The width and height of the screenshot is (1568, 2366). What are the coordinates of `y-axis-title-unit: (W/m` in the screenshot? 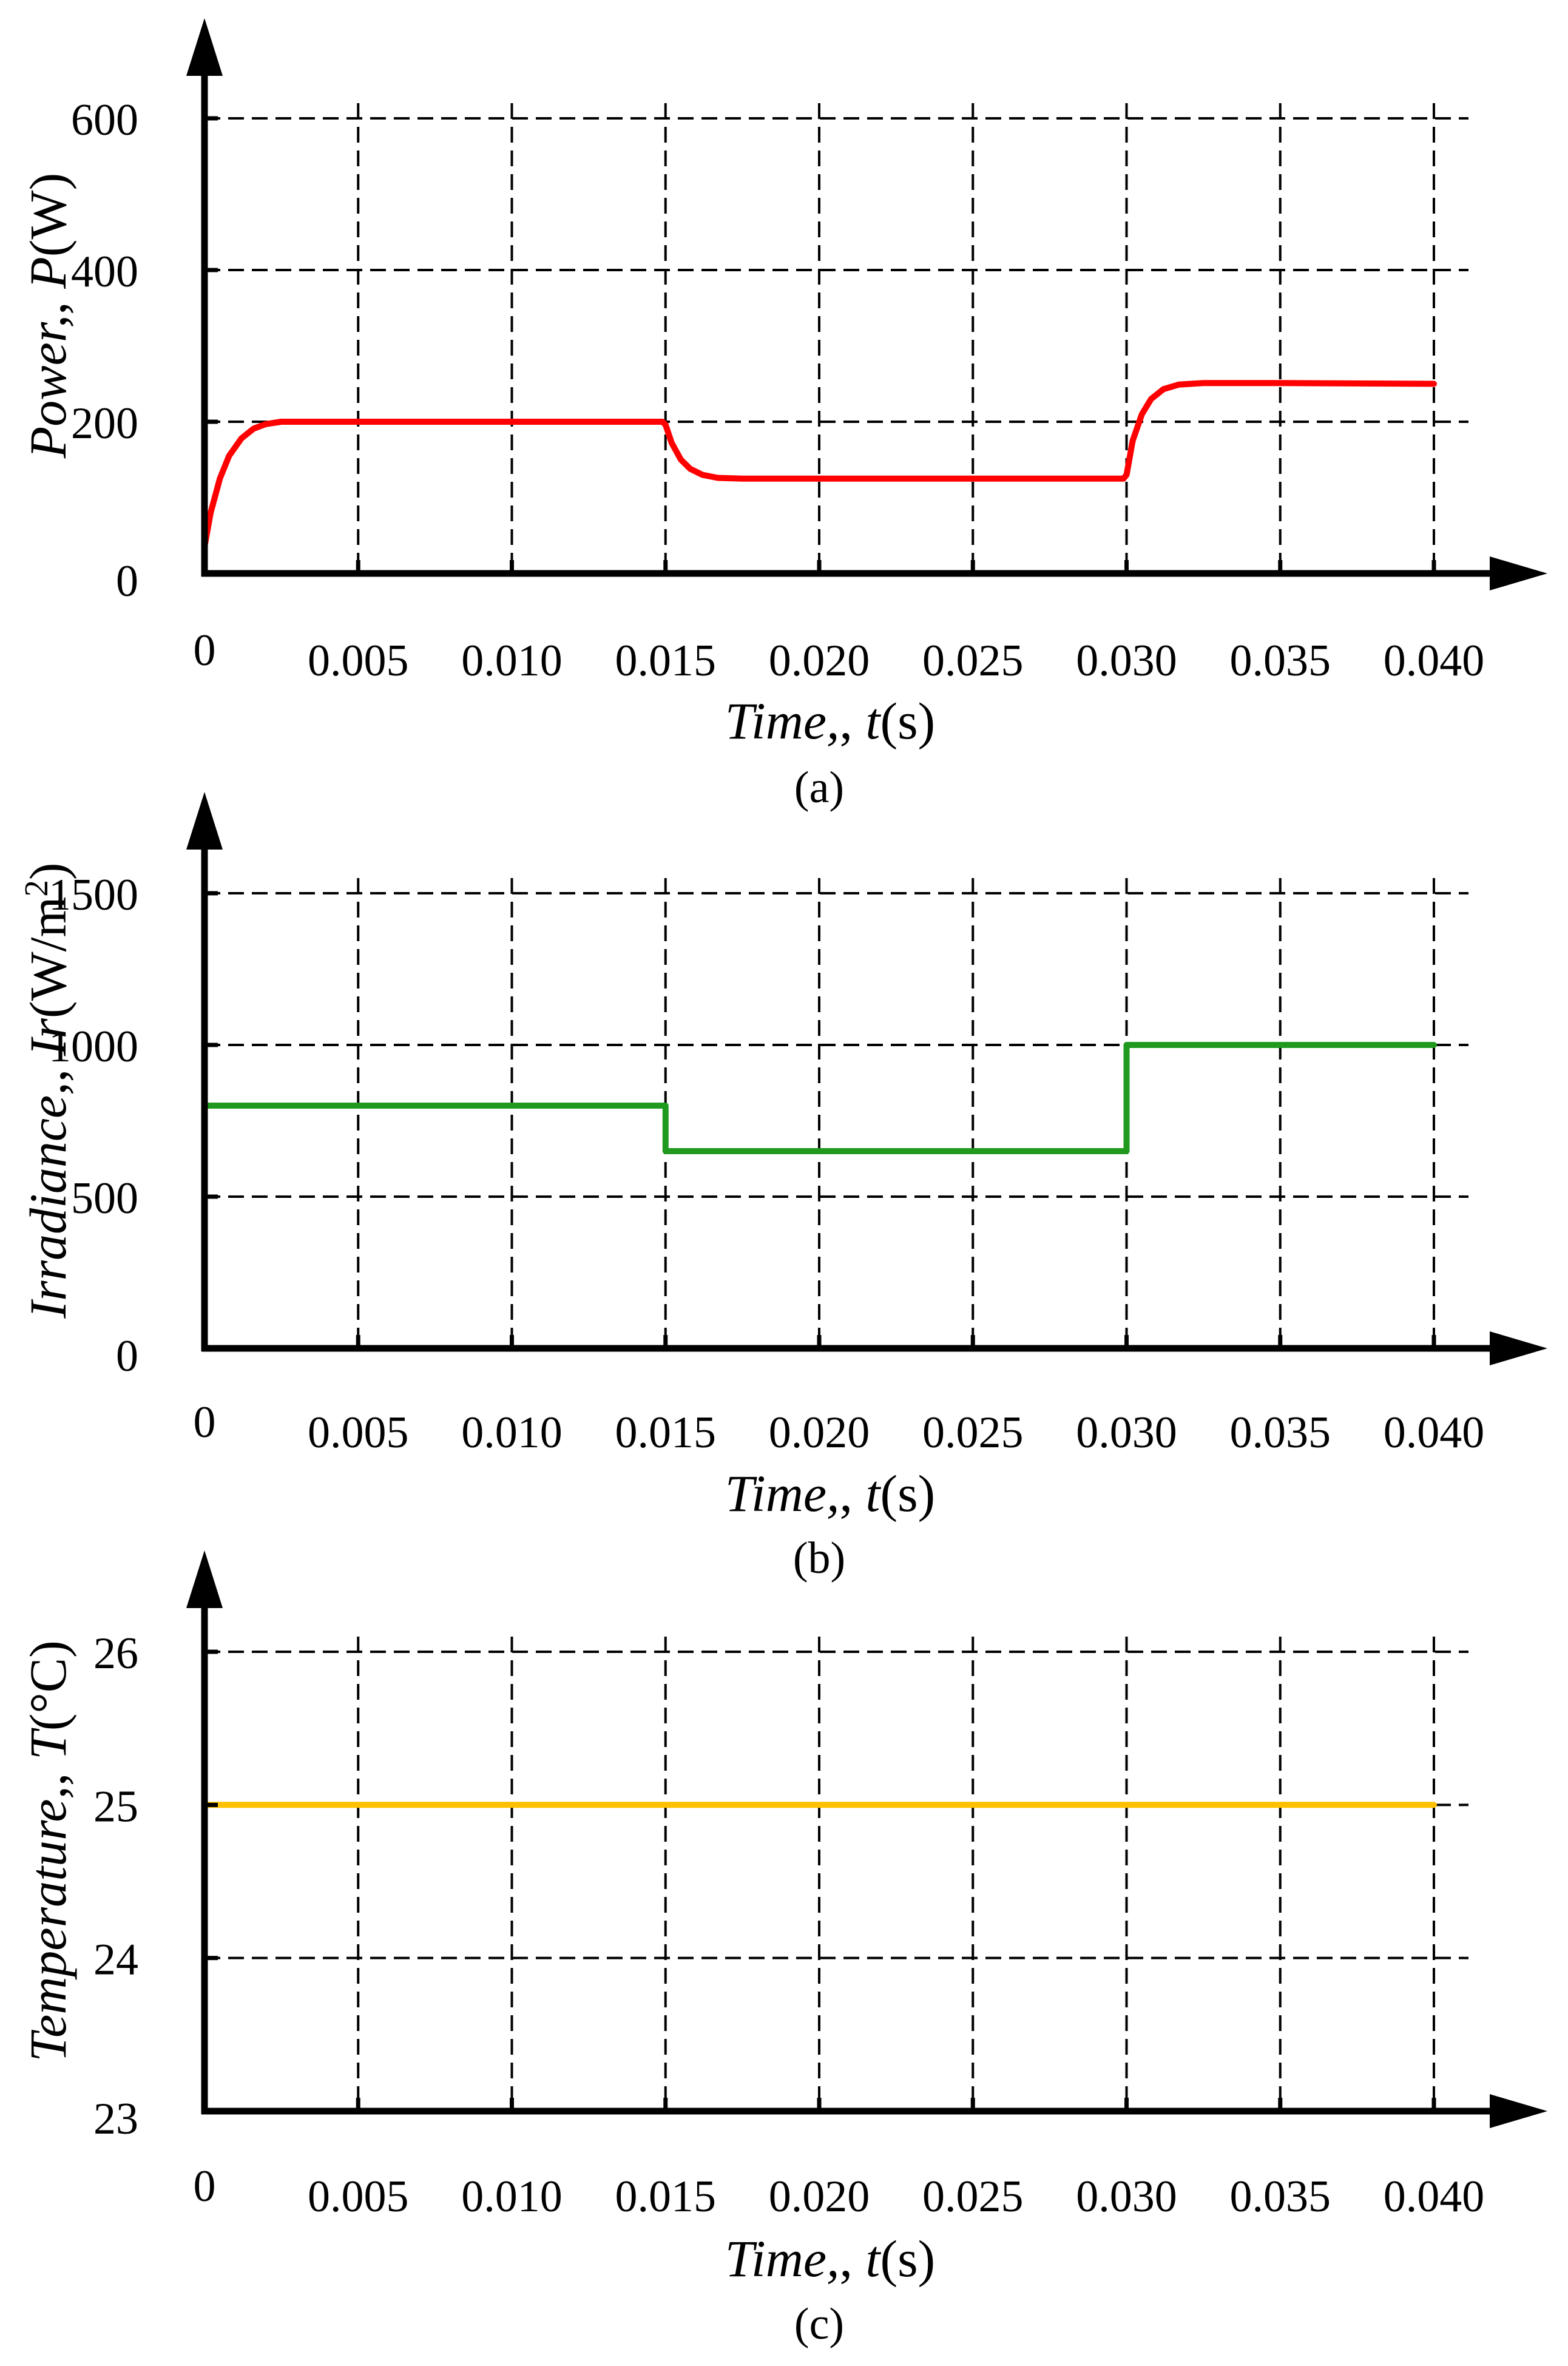 It's located at (48, 958).